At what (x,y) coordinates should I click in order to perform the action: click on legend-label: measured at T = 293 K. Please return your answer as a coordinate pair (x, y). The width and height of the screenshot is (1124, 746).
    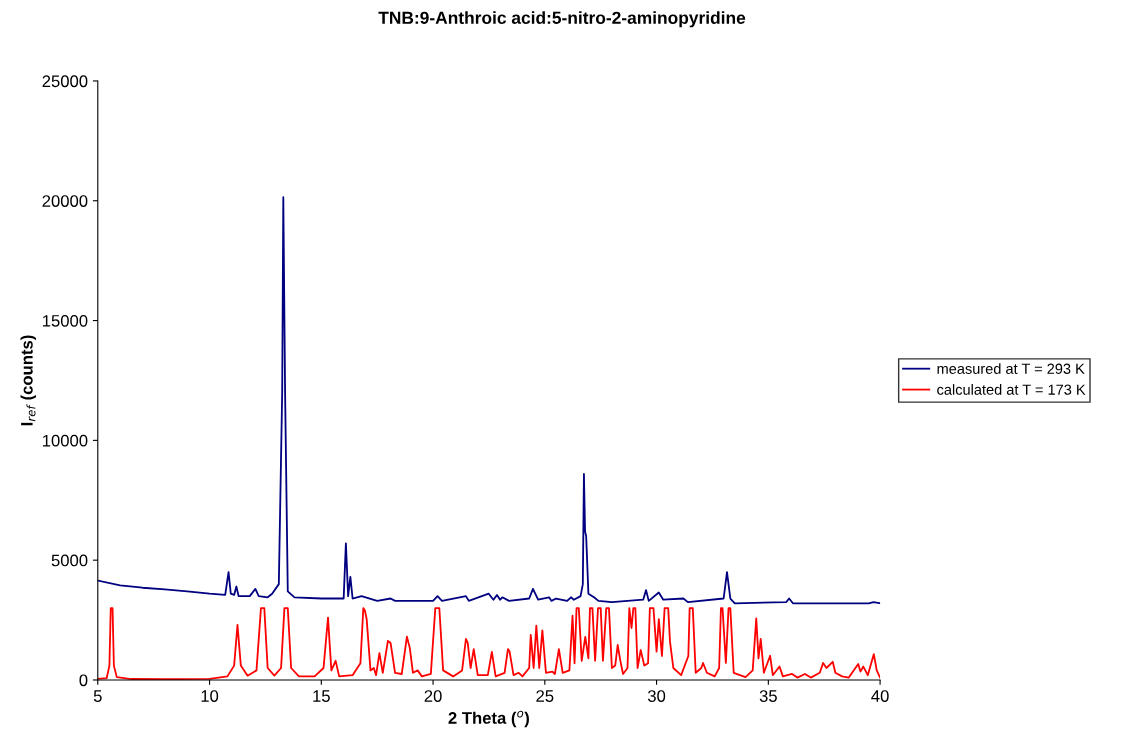
    Looking at the image, I should click on (1011, 368).